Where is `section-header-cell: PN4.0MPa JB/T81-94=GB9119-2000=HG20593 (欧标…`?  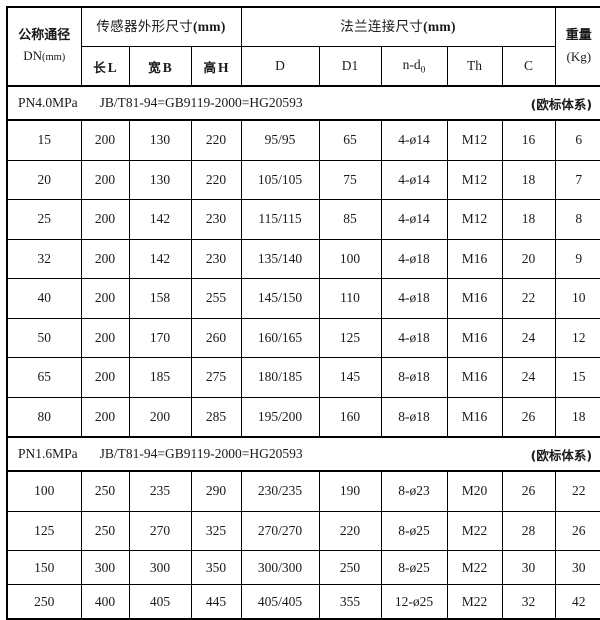 section-header-cell: PN4.0MPa JB/T81-94=GB9119-2000=HG20593 (欧标… is located at coordinates (303, 103).